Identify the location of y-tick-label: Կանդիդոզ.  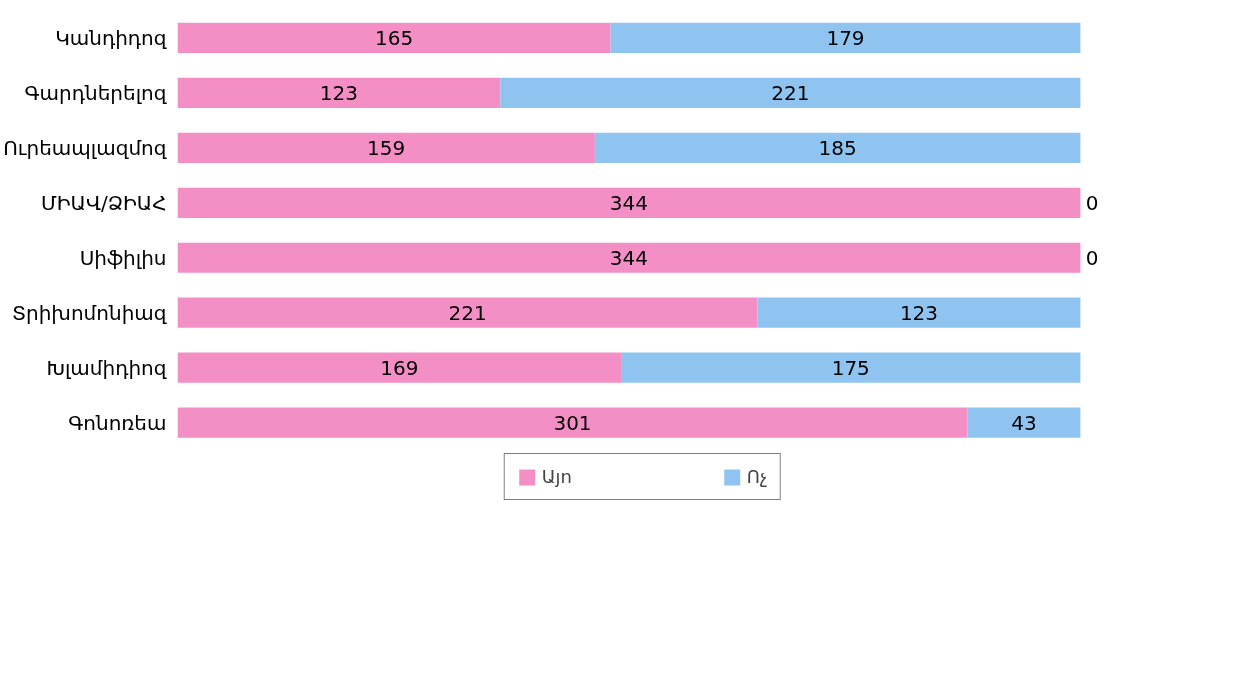
(111, 37).